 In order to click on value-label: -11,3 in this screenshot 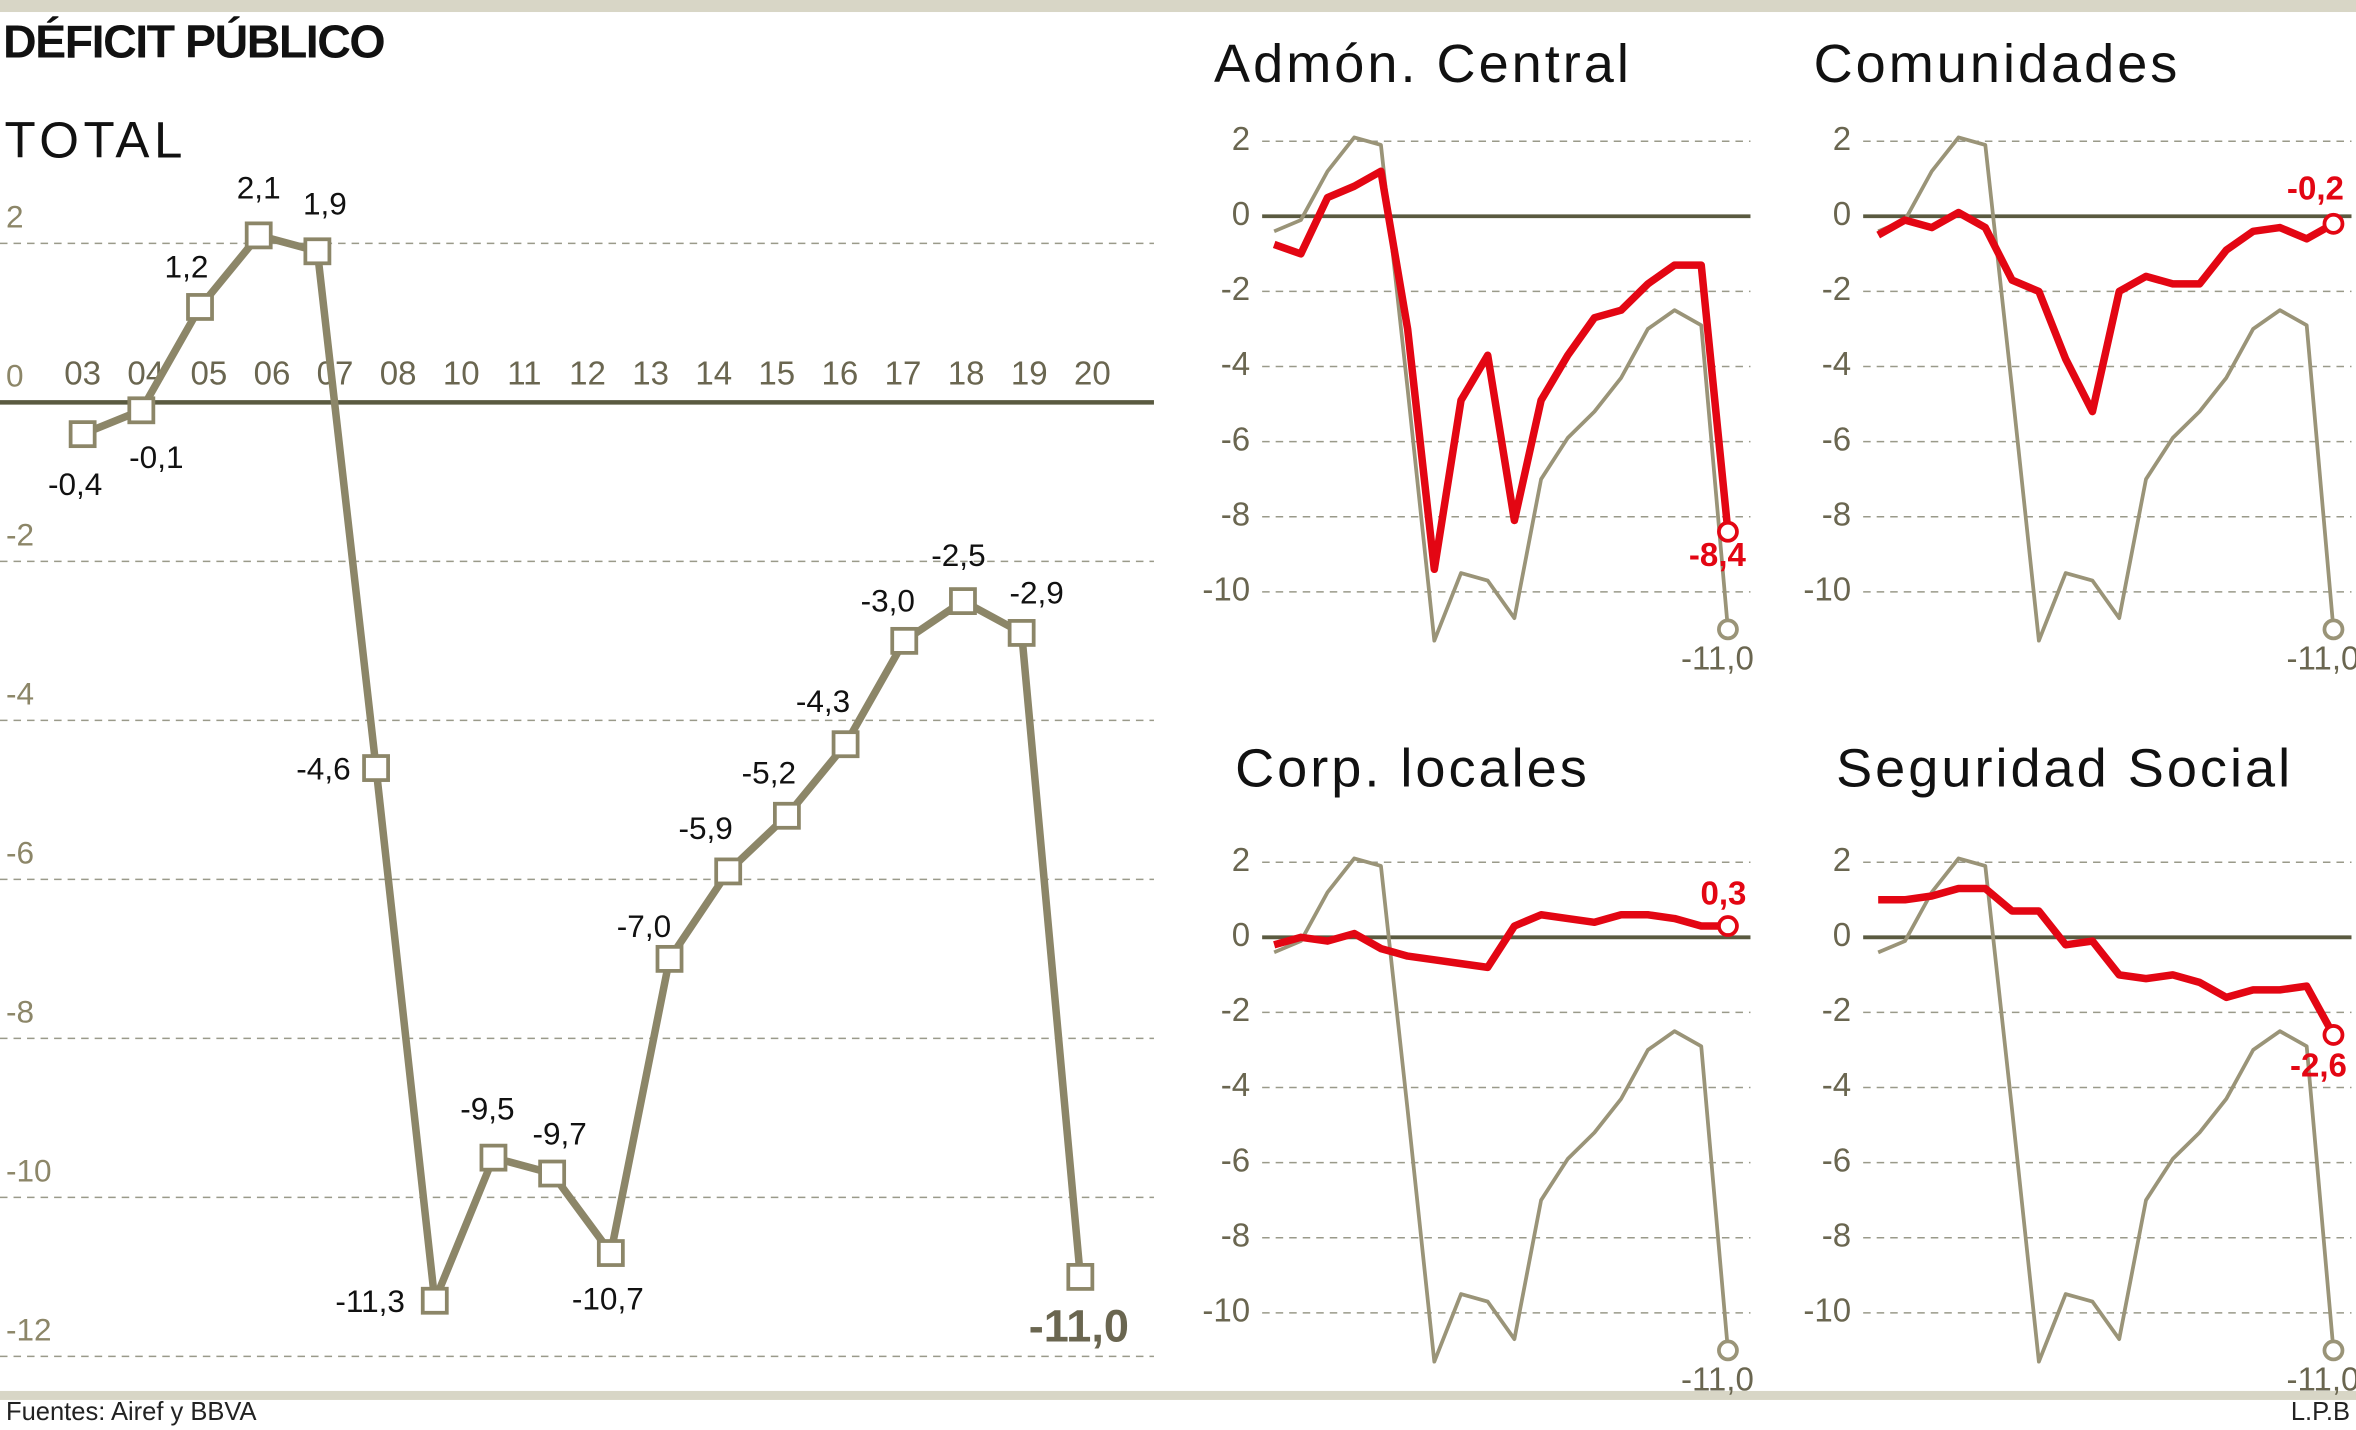, I will do `click(370, 1301)`.